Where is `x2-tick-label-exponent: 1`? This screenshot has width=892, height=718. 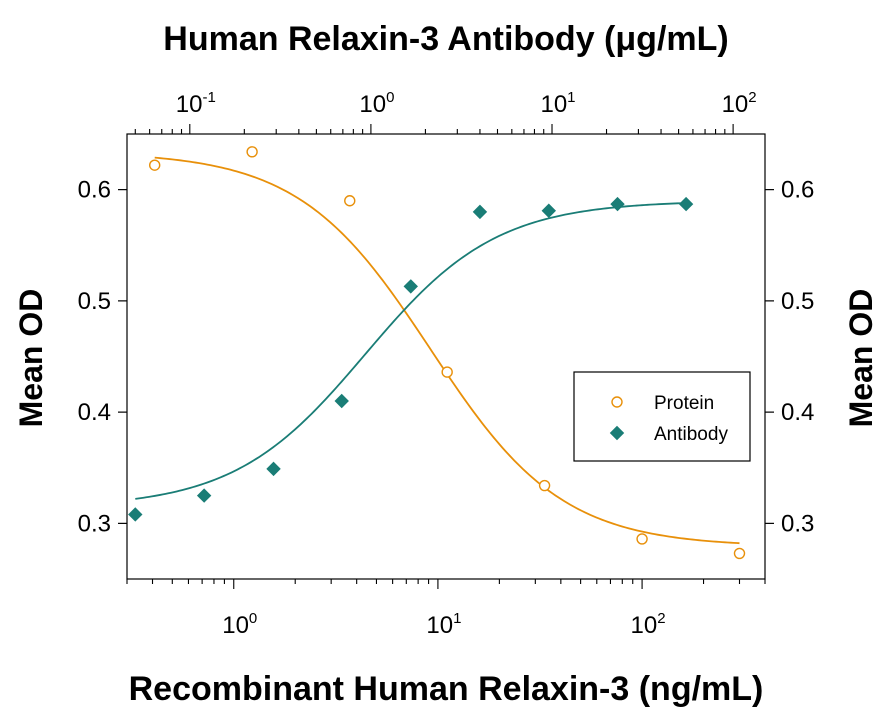 x2-tick-label-exponent: 1 is located at coordinates (571, 97).